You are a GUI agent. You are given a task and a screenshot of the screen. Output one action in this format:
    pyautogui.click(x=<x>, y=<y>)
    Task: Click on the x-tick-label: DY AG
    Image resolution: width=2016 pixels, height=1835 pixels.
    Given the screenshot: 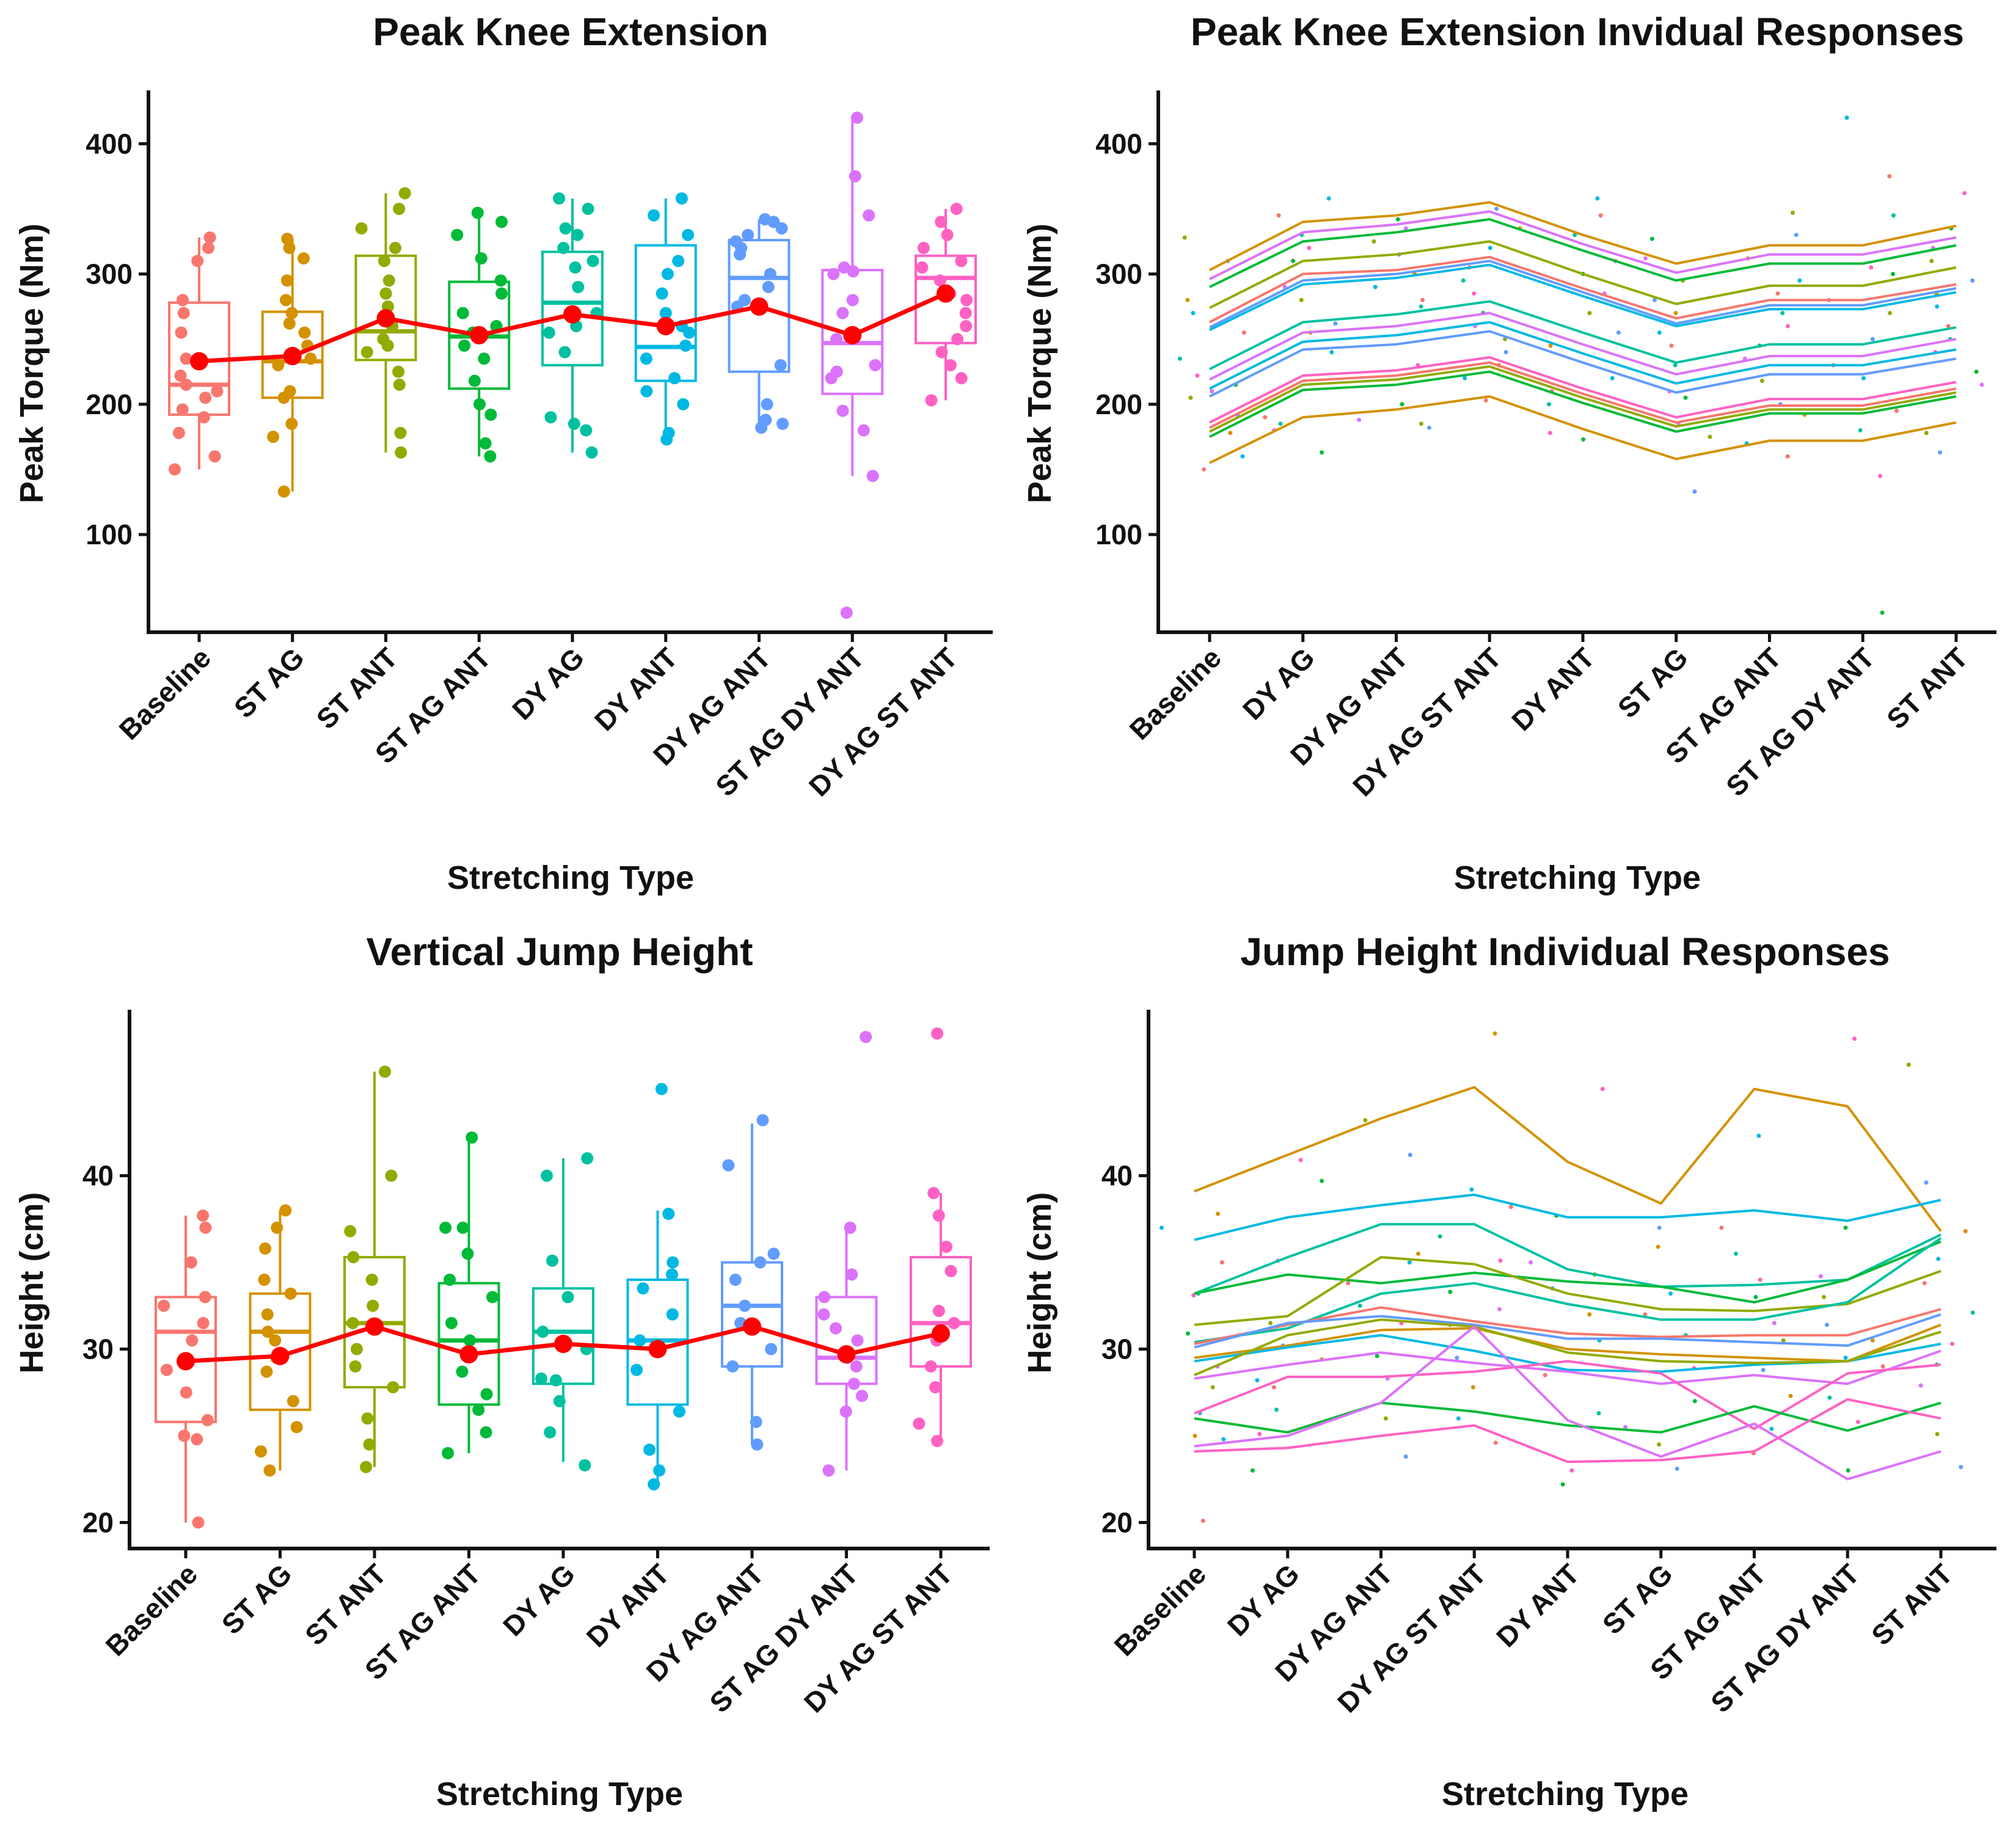 What is the action you would take?
    pyautogui.click(x=548, y=683)
    